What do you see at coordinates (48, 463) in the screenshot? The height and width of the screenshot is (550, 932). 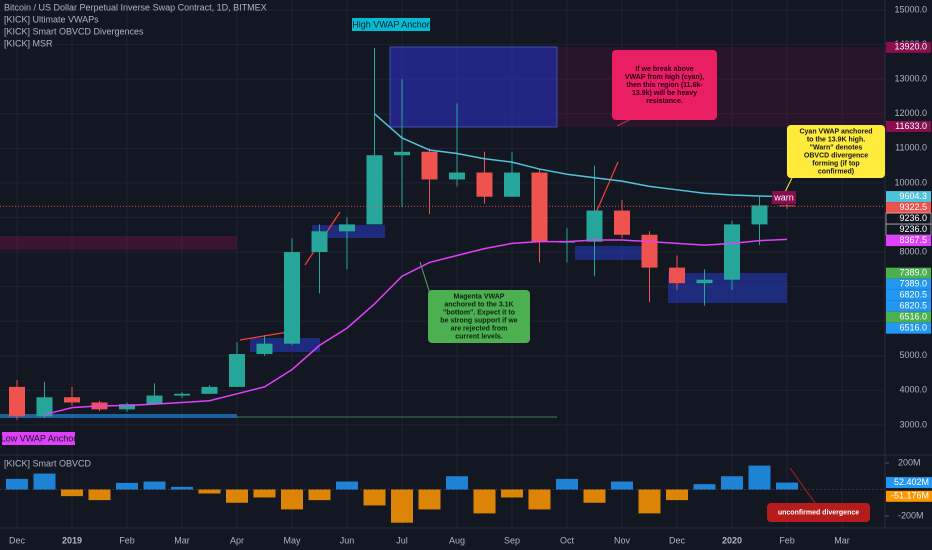 I see `indicator-title: [KICK] Smart OBVCD` at bounding box center [48, 463].